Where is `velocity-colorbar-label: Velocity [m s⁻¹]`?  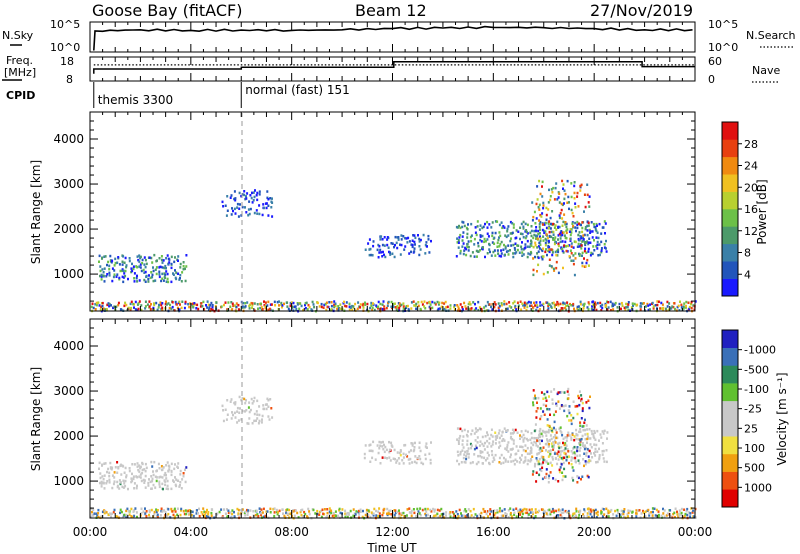
velocity-colorbar-label: Velocity [m s⁻¹] is located at coordinates (782, 418).